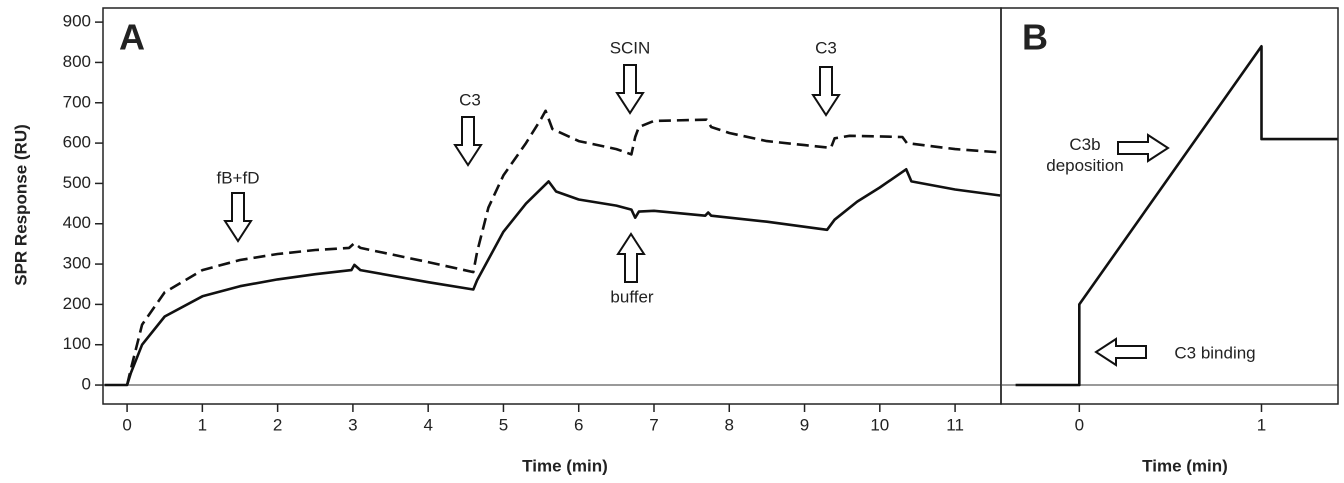 Image resolution: width=1344 pixels, height=483 pixels. Describe the element at coordinates (238, 178) in the screenshot. I see `annotation: fB+fD` at that location.